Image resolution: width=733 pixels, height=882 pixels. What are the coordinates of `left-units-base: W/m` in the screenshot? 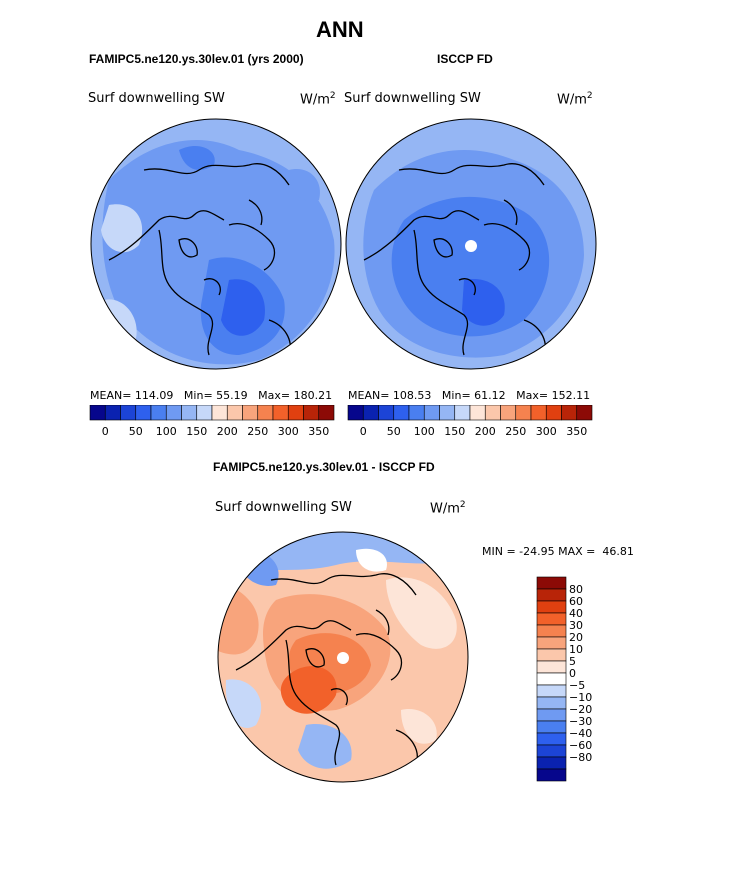 It's located at (315, 100).